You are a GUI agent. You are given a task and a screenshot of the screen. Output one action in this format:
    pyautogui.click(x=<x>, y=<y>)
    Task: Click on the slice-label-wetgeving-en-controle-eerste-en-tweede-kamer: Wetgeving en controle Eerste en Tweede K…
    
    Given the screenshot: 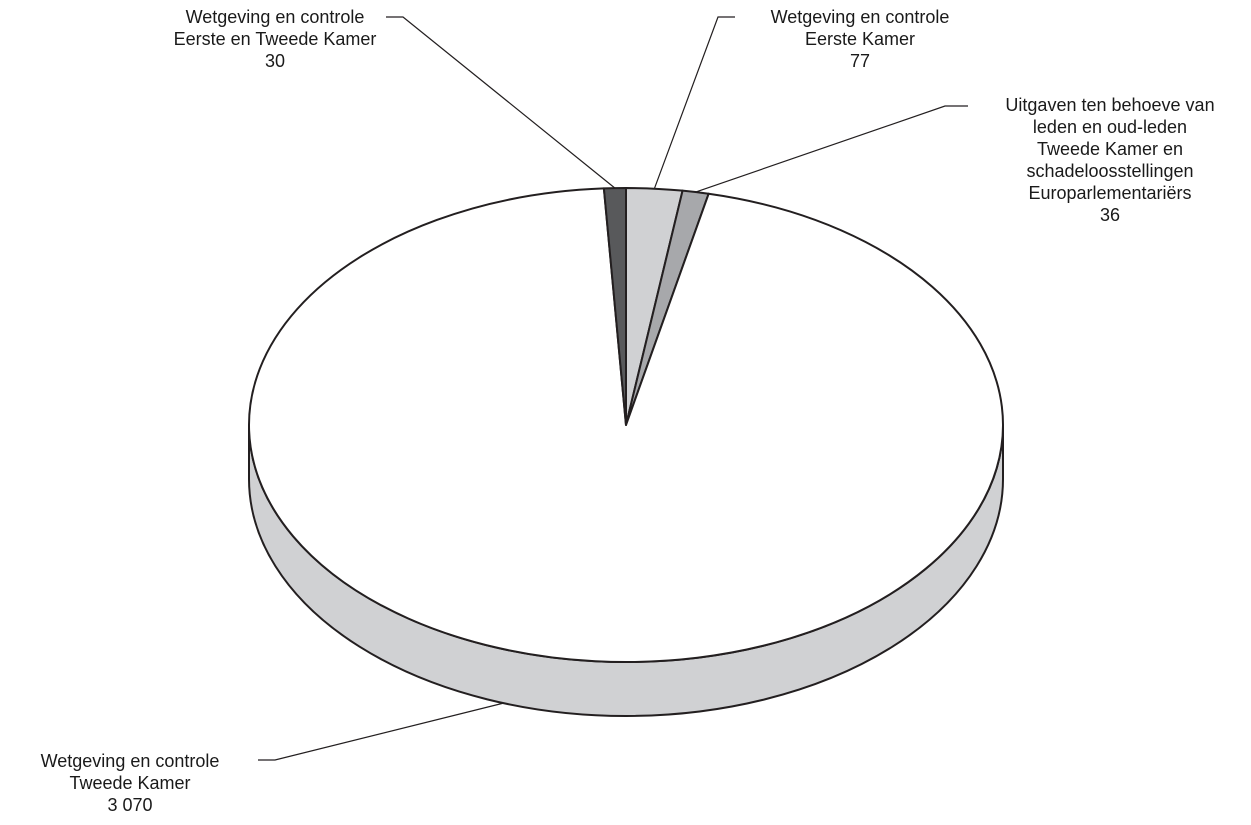 What is the action you would take?
    pyautogui.click(x=275, y=39)
    